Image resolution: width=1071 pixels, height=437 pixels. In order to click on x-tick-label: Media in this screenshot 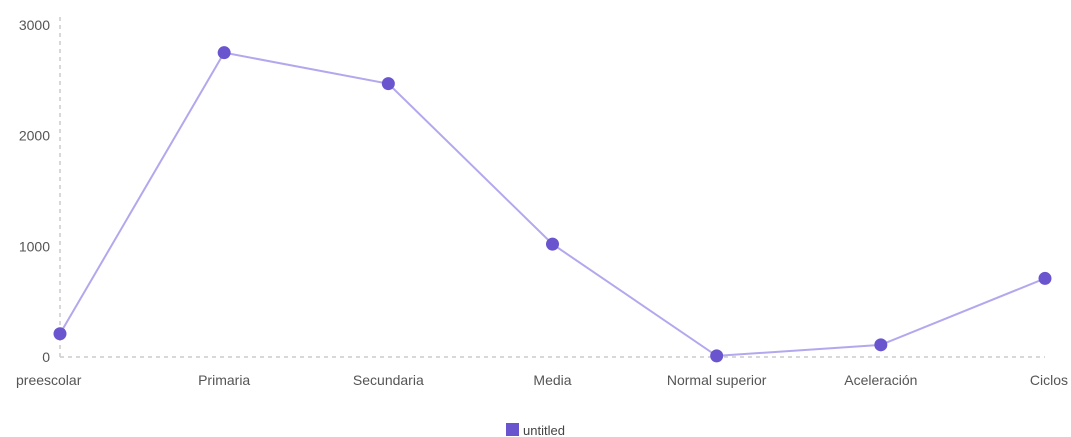, I will do `click(552, 380)`.